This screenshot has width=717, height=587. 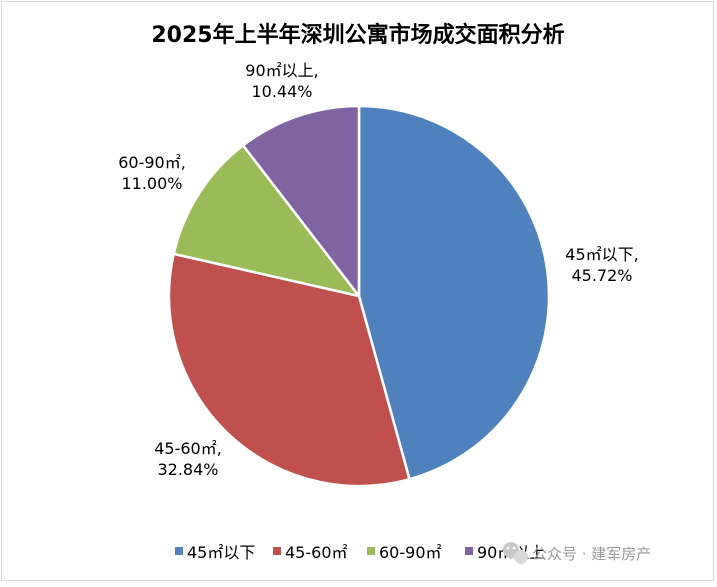 I want to click on legend-item: 45㎡以下, so click(x=215, y=552).